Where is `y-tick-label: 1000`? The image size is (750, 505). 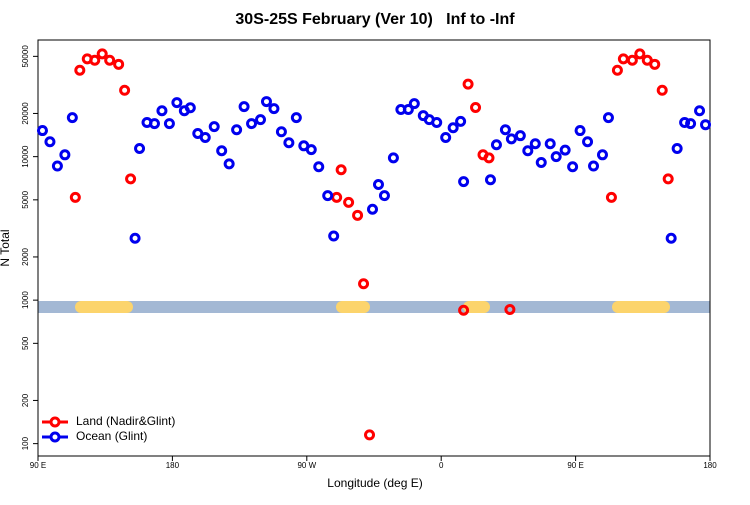 y-tick-label: 1000 is located at coordinates (25, 300).